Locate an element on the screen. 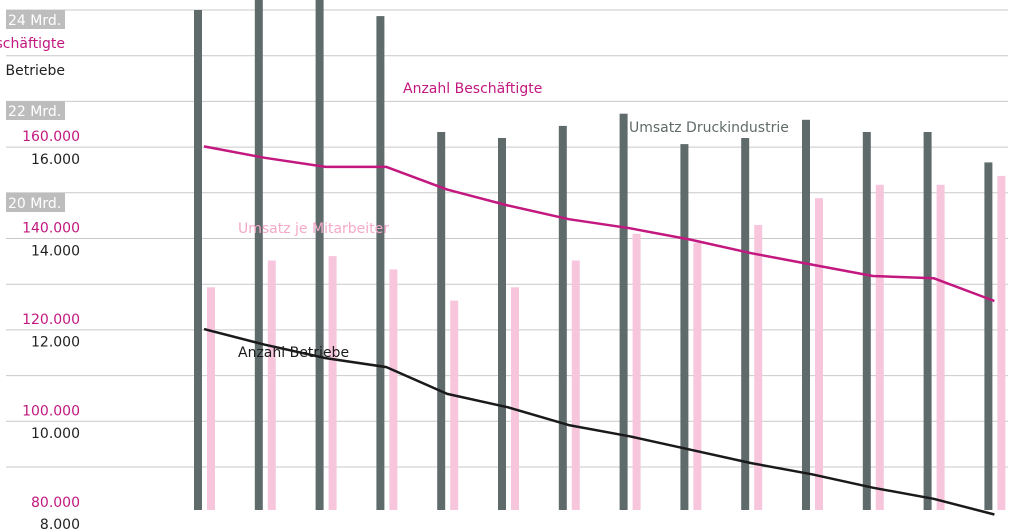 The image size is (1013, 529). betriebe-tick-label: 12.000 is located at coordinates (55, 343).